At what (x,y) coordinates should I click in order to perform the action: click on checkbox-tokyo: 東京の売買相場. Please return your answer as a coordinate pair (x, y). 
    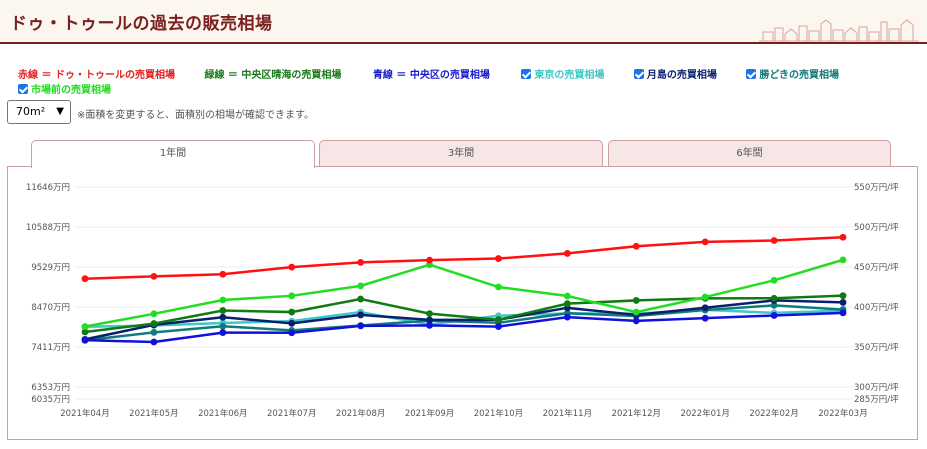
    Looking at the image, I should click on (562, 73).